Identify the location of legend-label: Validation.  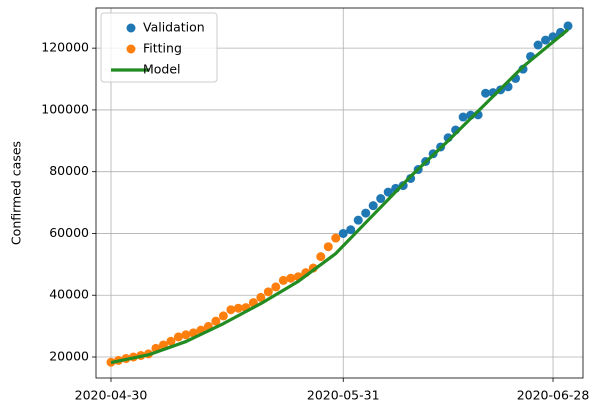
(174, 27).